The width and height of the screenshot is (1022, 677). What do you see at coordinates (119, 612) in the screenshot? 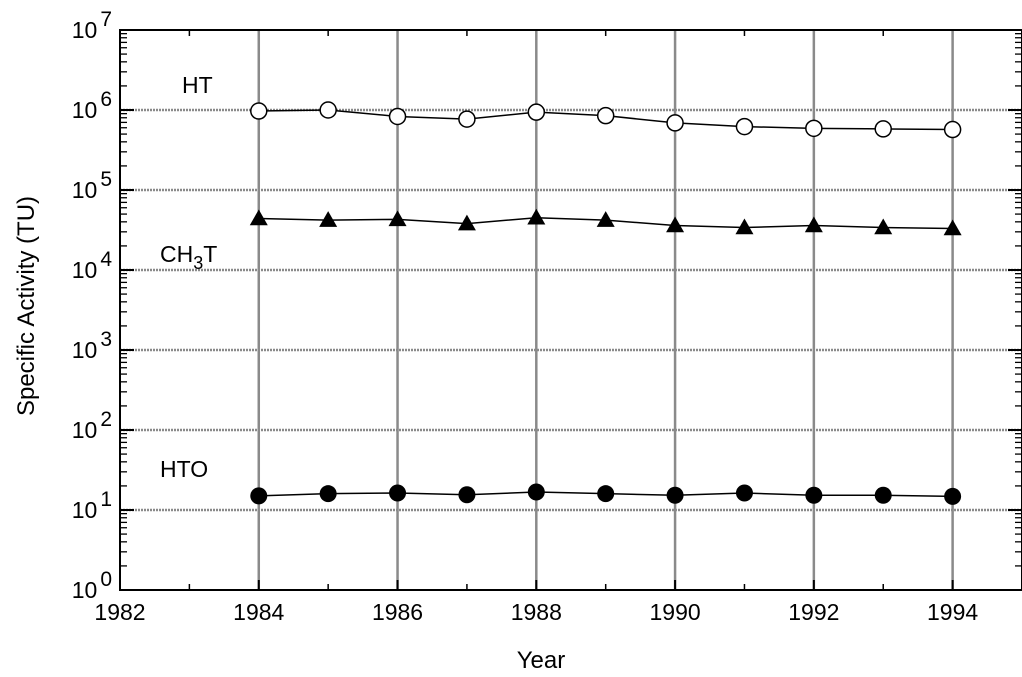
I see `x-tick-label: 1982` at bounding box center [119, 612].